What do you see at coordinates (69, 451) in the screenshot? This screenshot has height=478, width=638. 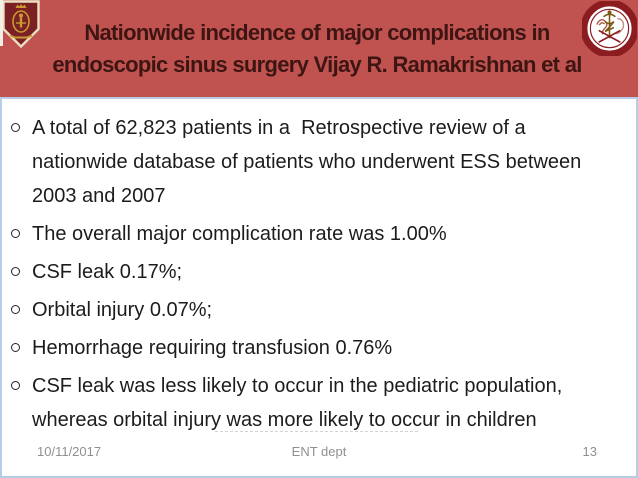 I see `footer-date: 10/11/2017` at bounding box center [69, 451].